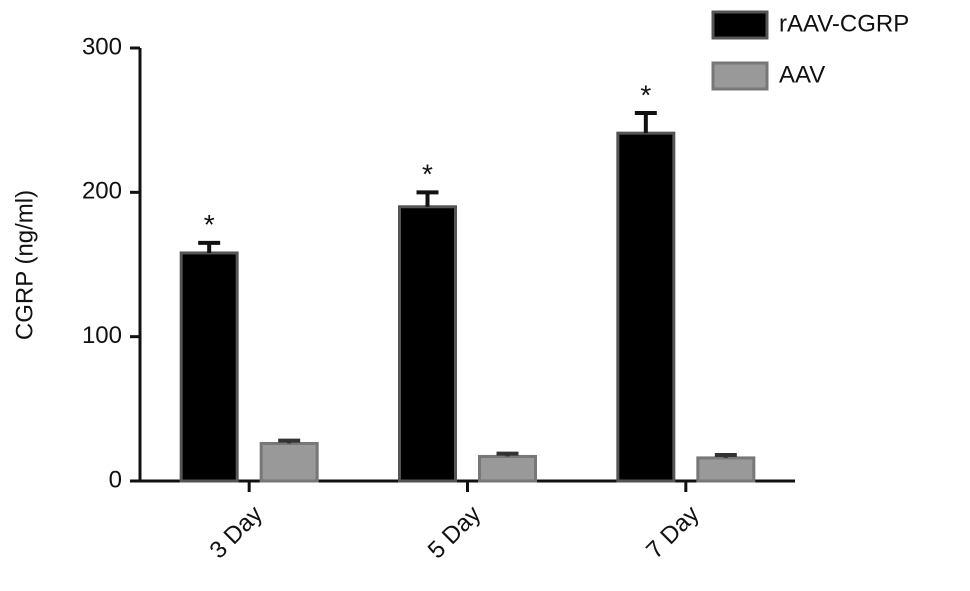 The image size is (970, 591). Describe the element at coordinates (102, 335) in the screenshot. I see `y-tick-label: 100` at that location.